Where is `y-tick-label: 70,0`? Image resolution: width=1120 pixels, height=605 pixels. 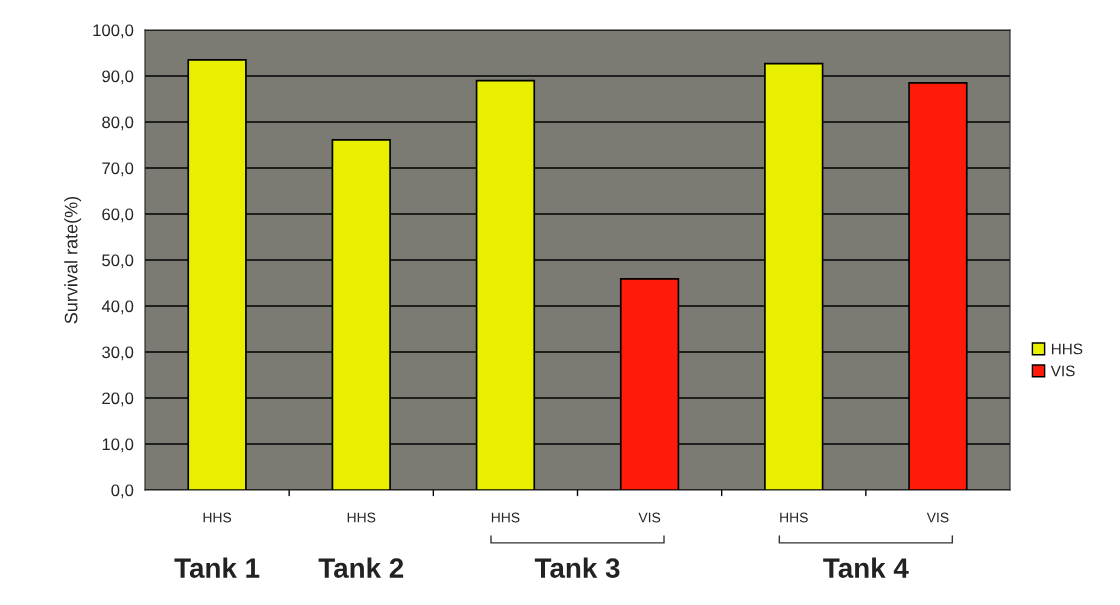 y-tick-label: 70,0 is located at coordinates (118, 169).